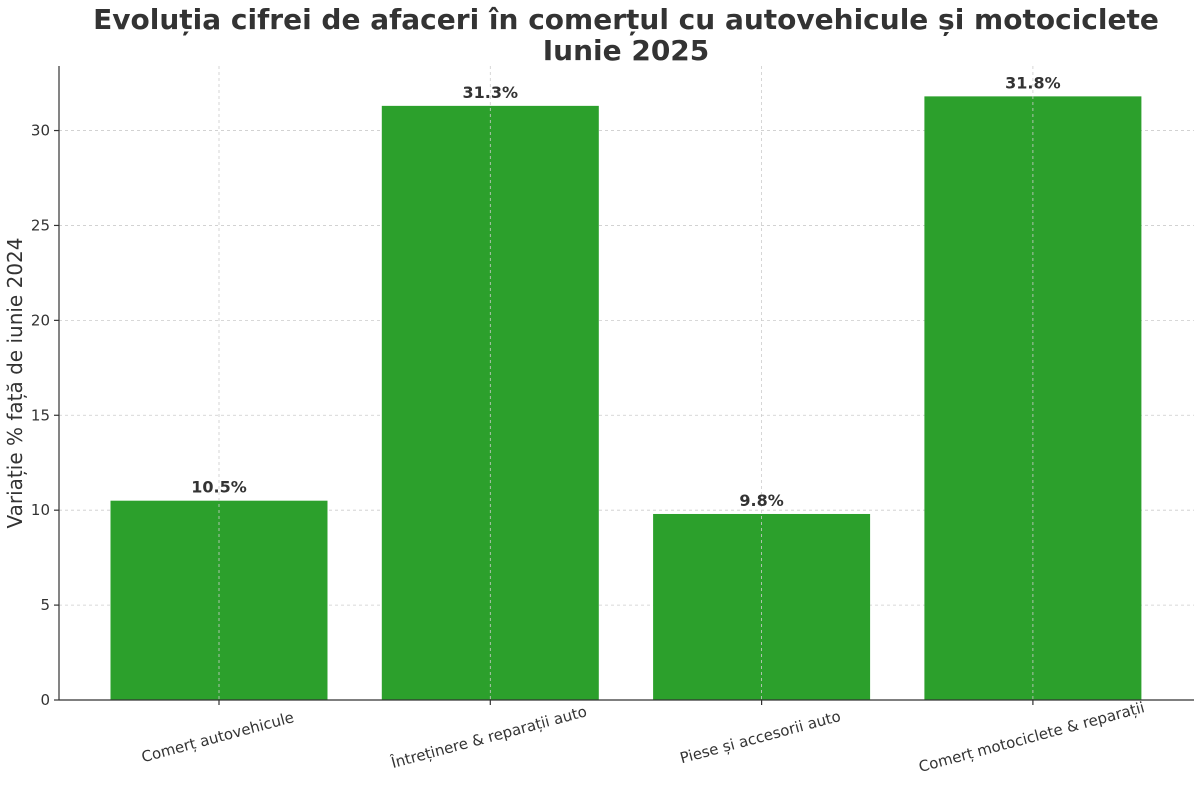 This screenshot has width=1200, height=795. I want to click on data-label: 9.8%, so click(761, 500).